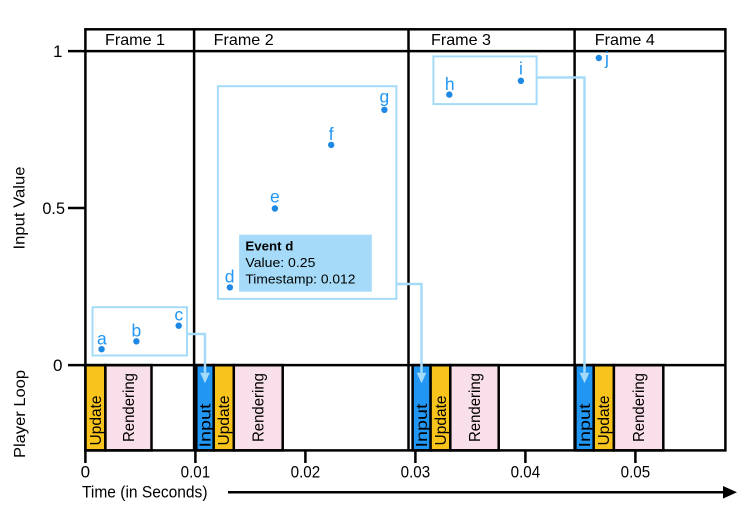 The image size is (755, 519). Describe the element at coordinates (20, 207) in the screenshot. I see `svg-text: Input Value` at that location.